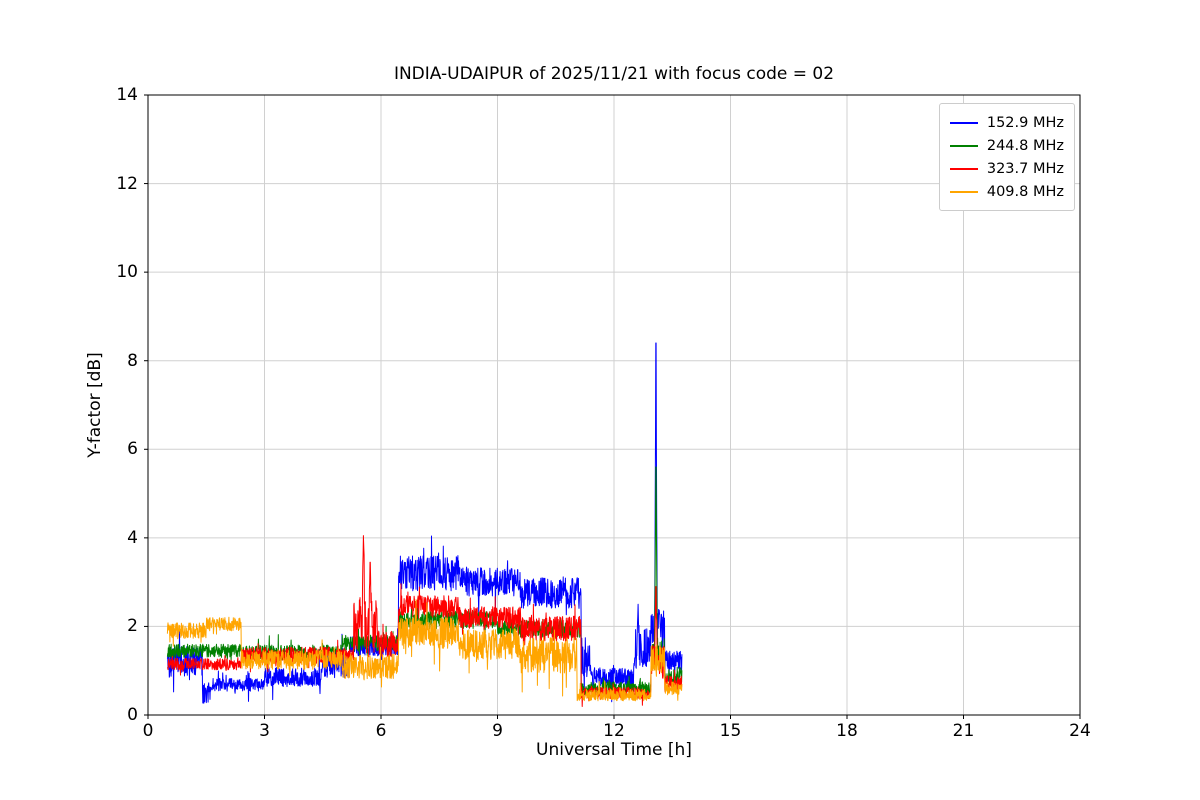  Describe the element at coordinates (497, 731) in the screenshot. I see `x-tick-label: 9` at that location.